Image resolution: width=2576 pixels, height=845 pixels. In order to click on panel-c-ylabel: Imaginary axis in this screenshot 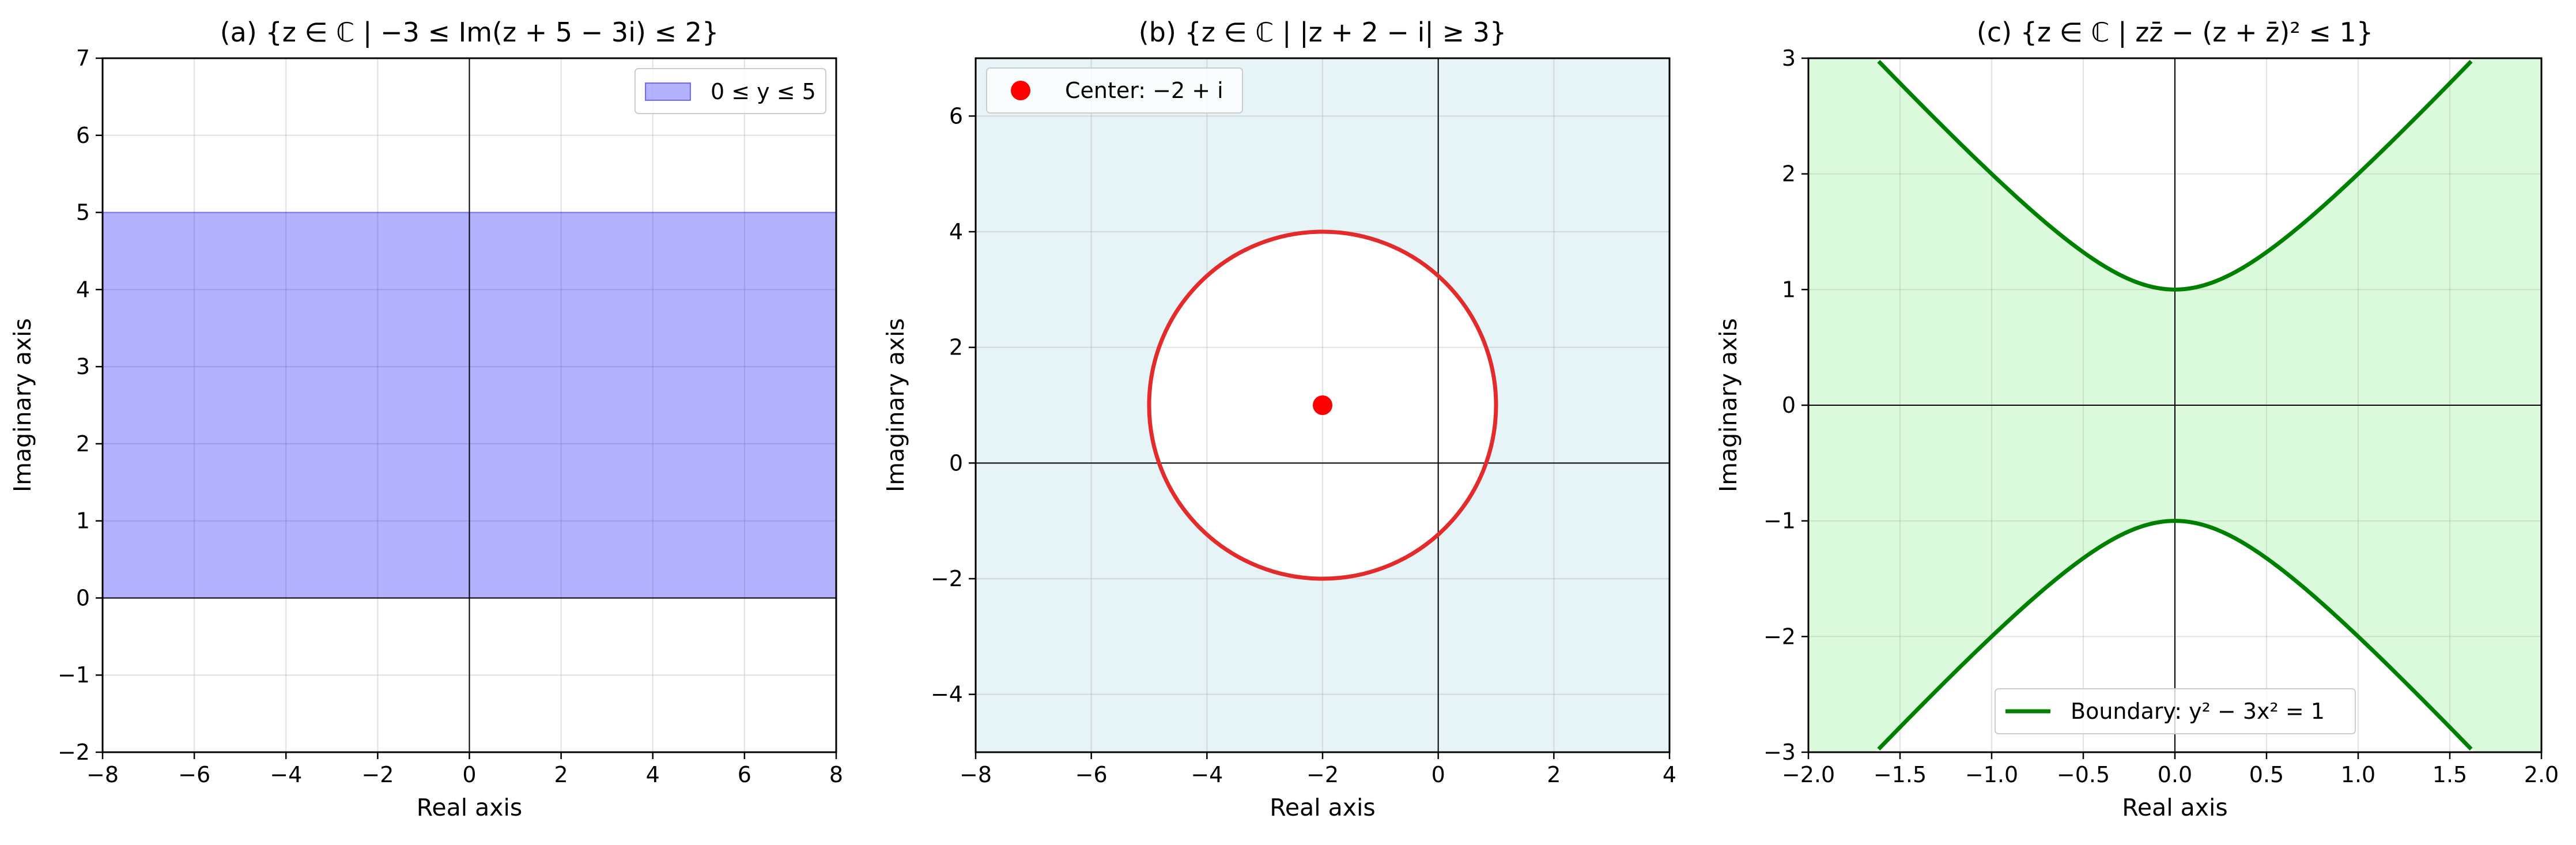, I will do `click(1728, 405)`.